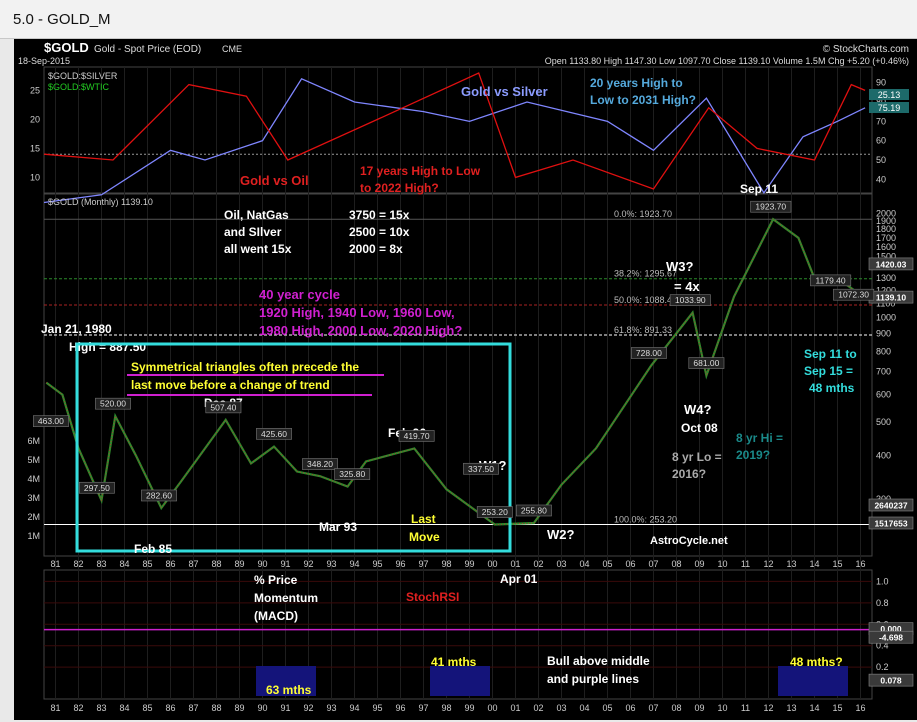 Image resolution: width=917 pixels, height=722 pixels. I want to click on point-label-1923.70: 1923.70, so click(770, 207).